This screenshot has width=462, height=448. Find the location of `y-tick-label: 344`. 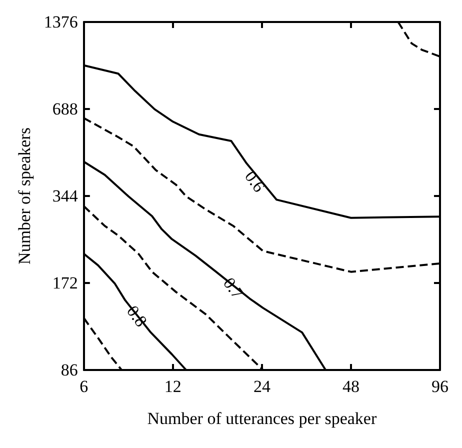

y-tick-label: 344 is located at coordinates (65, 196).